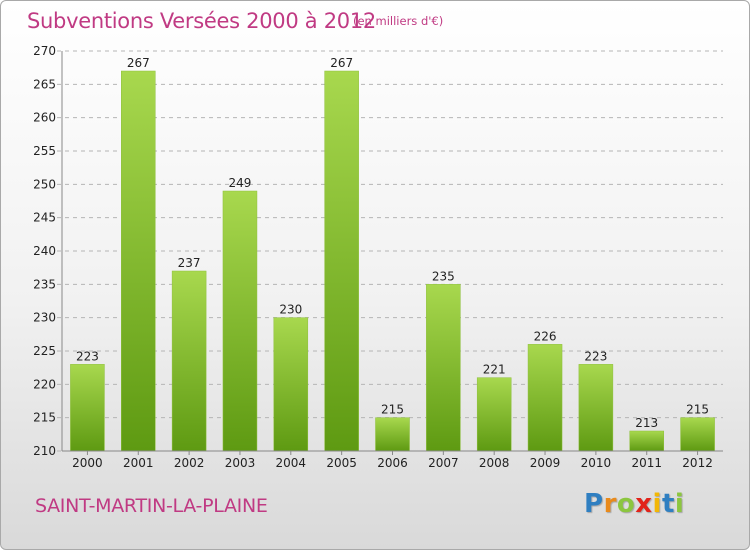  What do you see at coordinates (44, 318) in the screenshot?
I see `y-tick-label: 230` at bounding box center [44, 318].